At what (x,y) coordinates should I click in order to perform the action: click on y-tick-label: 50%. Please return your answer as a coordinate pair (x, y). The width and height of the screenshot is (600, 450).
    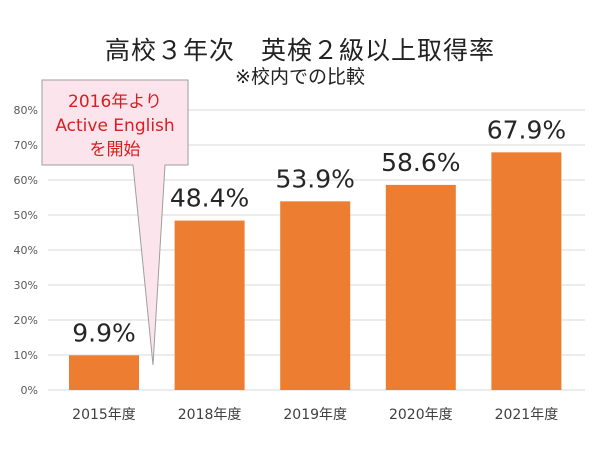
    Looking at the image, I should click on (26, 215).